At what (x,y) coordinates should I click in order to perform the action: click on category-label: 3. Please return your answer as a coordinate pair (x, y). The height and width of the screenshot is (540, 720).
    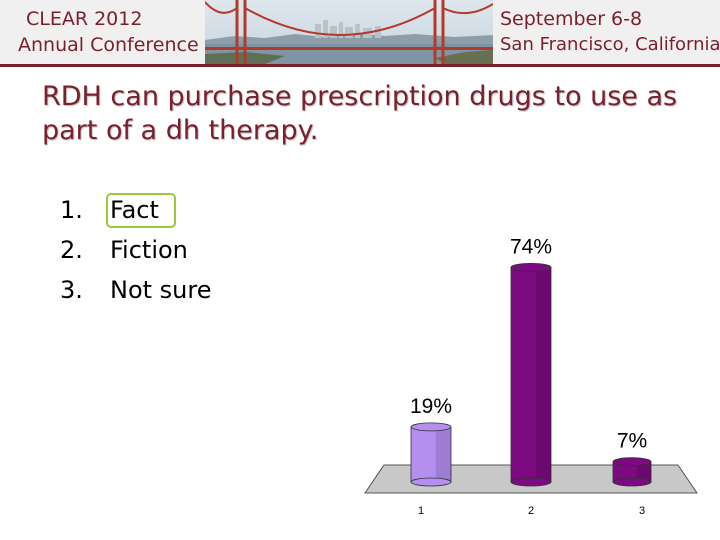
    Looking at the image, I should click on (642, 511).